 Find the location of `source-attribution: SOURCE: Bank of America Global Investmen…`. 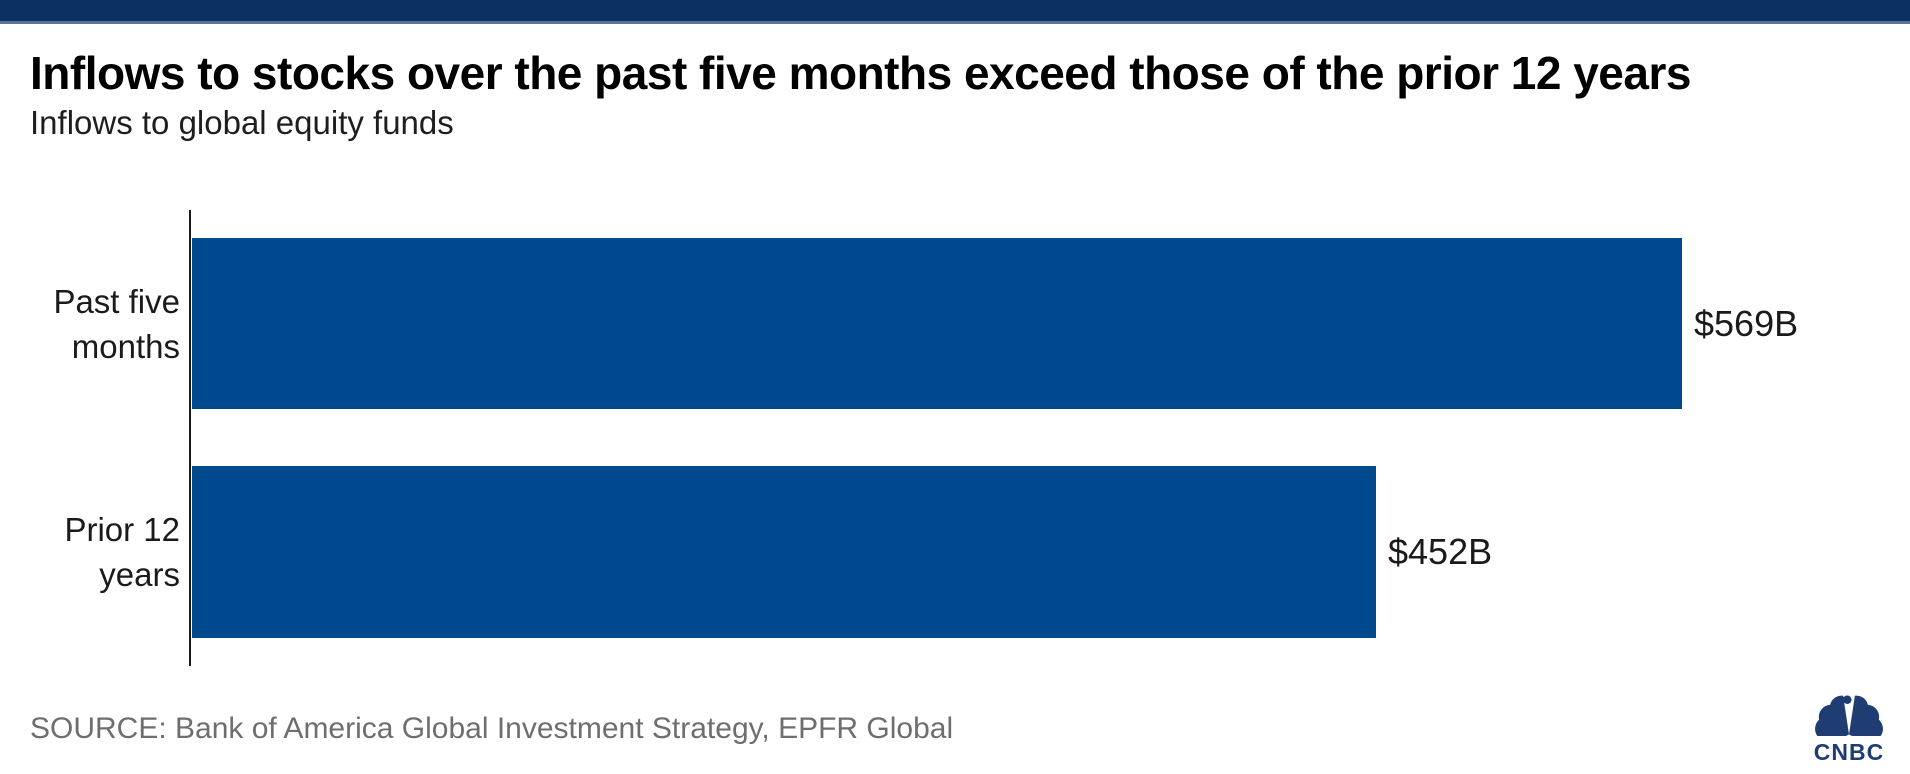

source-attribution: SOURCE: Bank of America Global Investmen… is located at coordinates (492, 728).